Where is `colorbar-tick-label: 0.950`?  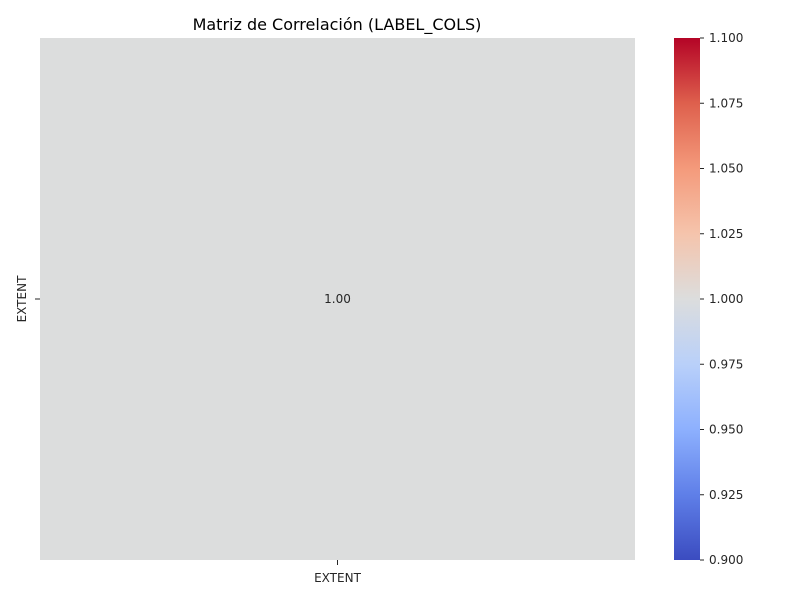
colorbar-tick-label: 0.950 is located at coordinates (726, 430).